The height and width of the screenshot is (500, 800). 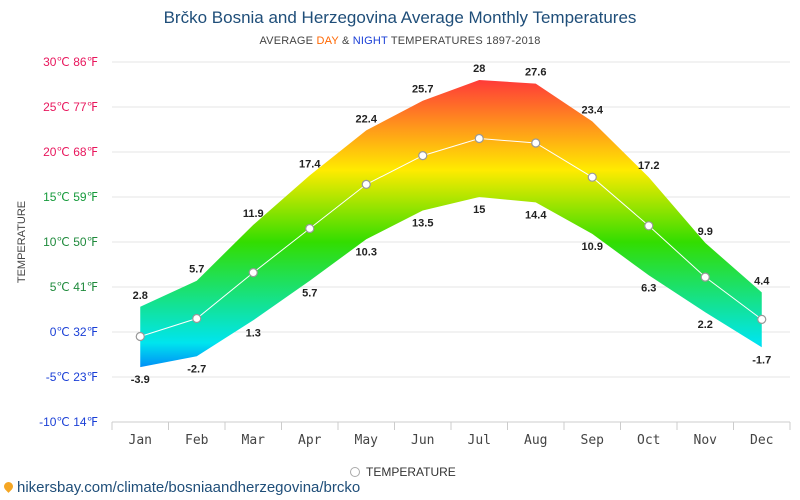 What do you see at coordinates (288, 41) in the screenshot?
I see `subtitle-prefix: AVERAGE` at bounding box center [288, 41].